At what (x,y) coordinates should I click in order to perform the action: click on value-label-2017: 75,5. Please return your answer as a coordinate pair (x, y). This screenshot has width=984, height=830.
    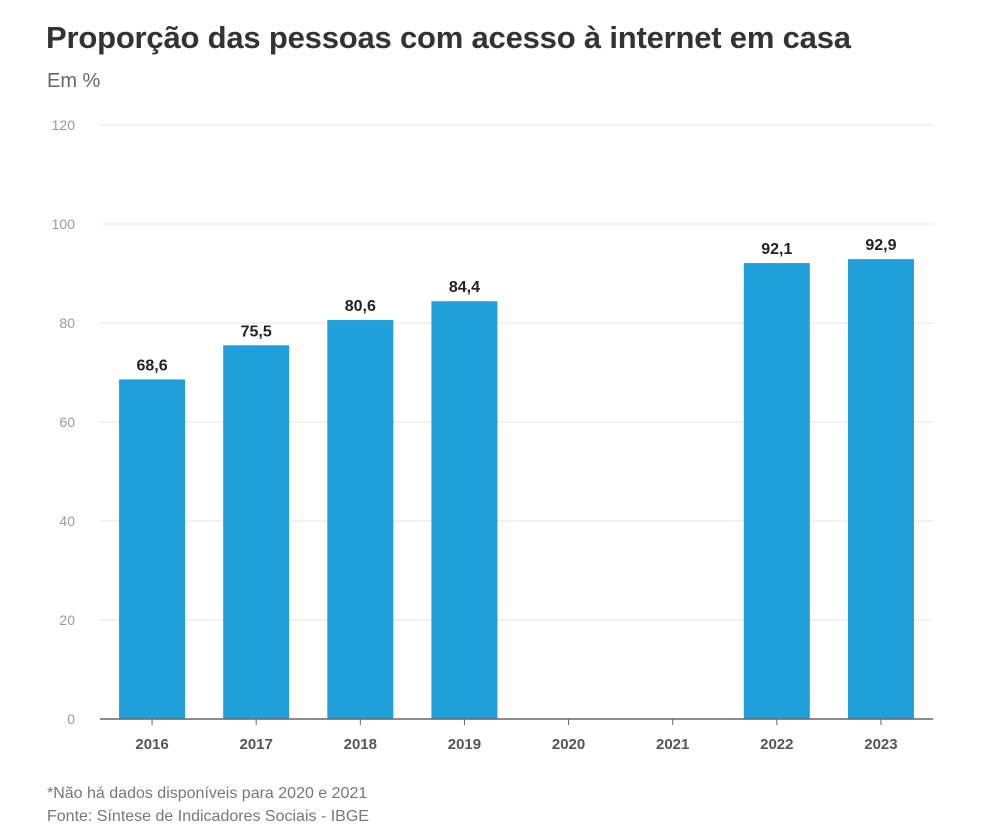
    Looking at the image, I should click on (256, 331).